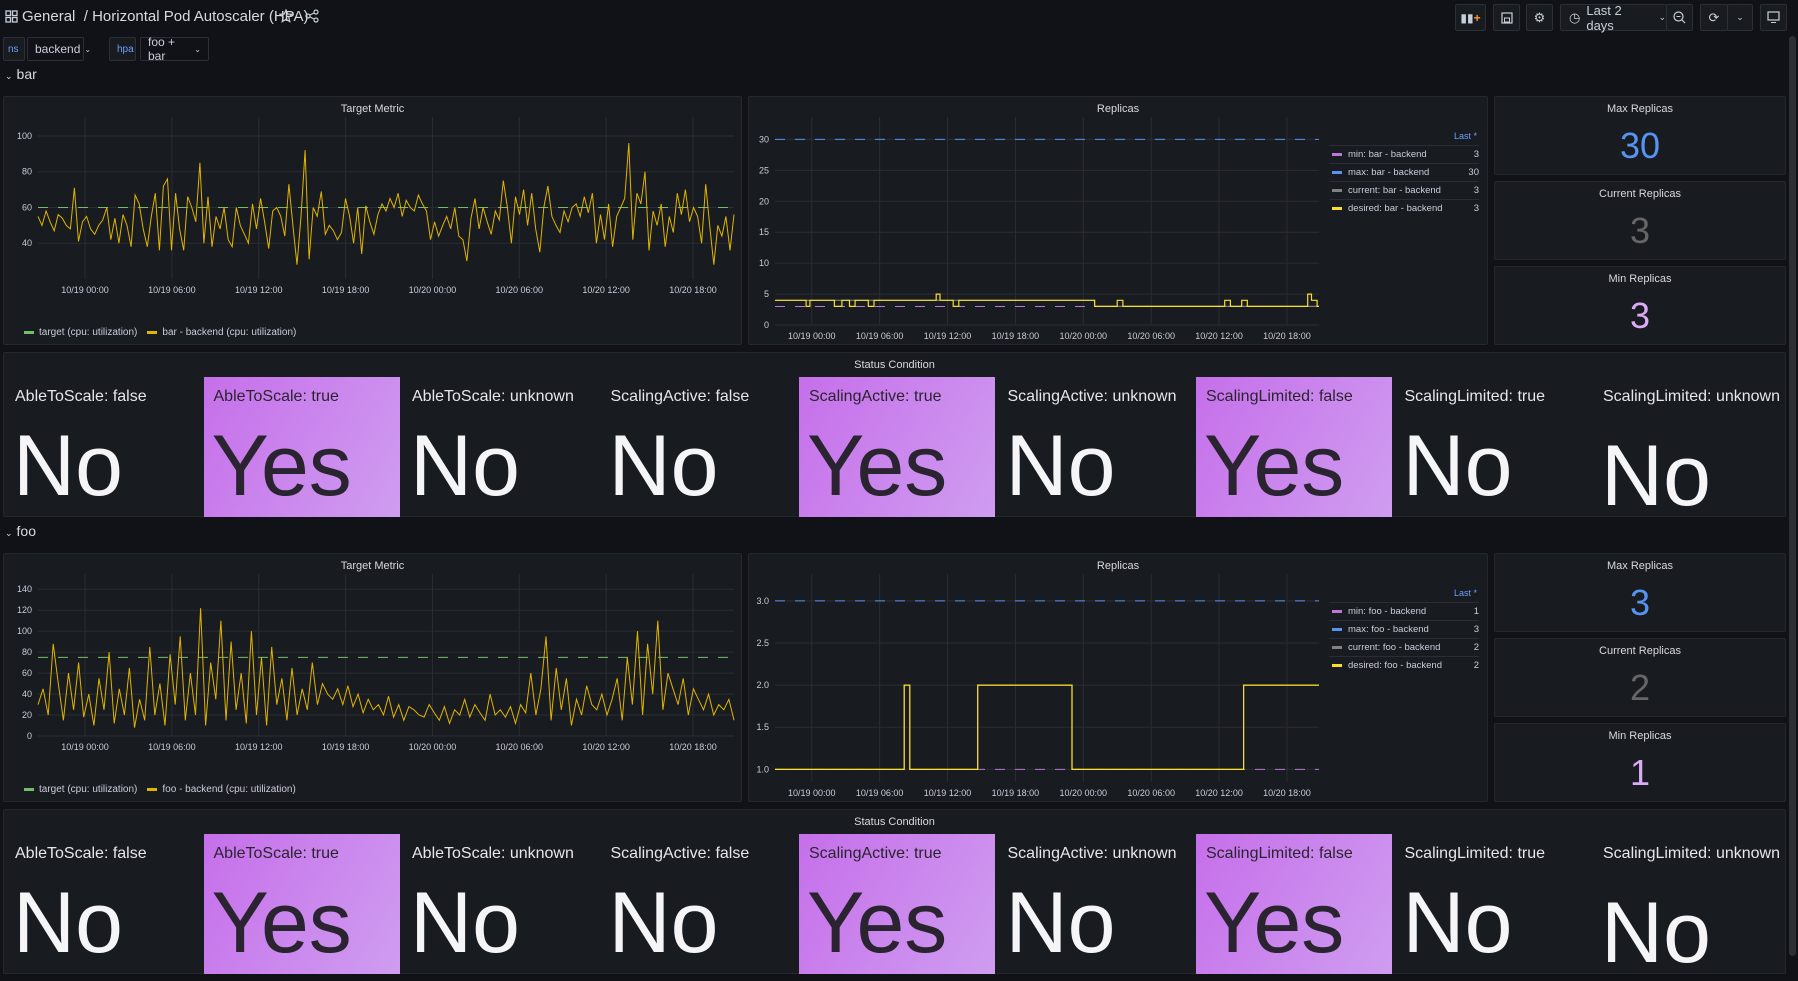 The height and width of the screenshot is (981, 1798). I want to click on status-cell: ScalingLimited: unknown No, so click(1691, 905).